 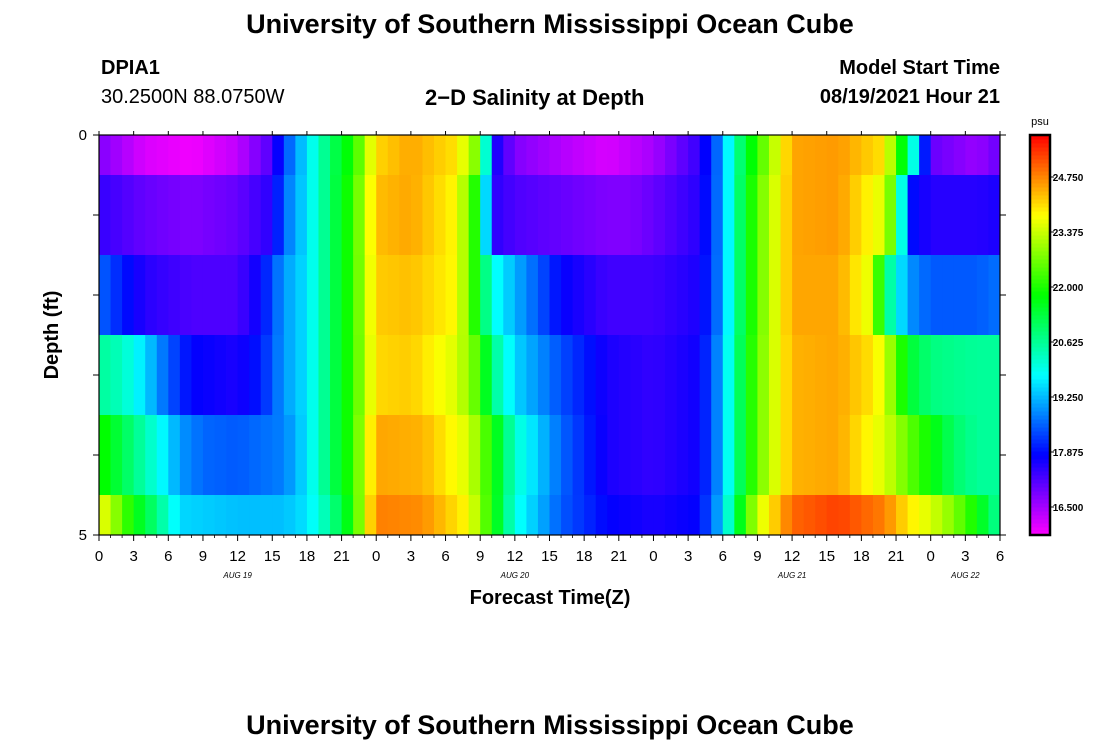 What do you see at coordinates (193, 97) in the screenshot?
I see `station-coordinates: 30.2500N 88.0750W` at bounding box center [193, 97].